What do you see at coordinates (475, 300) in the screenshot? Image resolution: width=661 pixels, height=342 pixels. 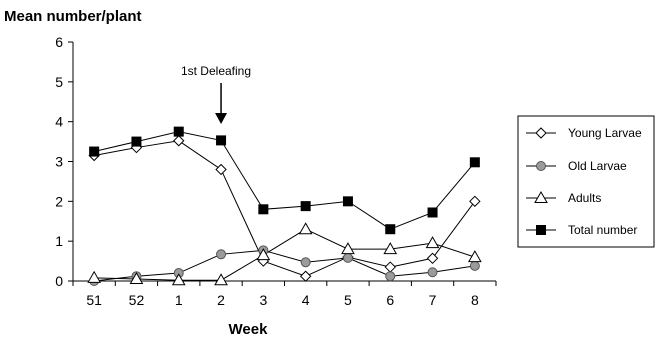 I see `x-tick-label: 8` at bounding box center [475, 300].